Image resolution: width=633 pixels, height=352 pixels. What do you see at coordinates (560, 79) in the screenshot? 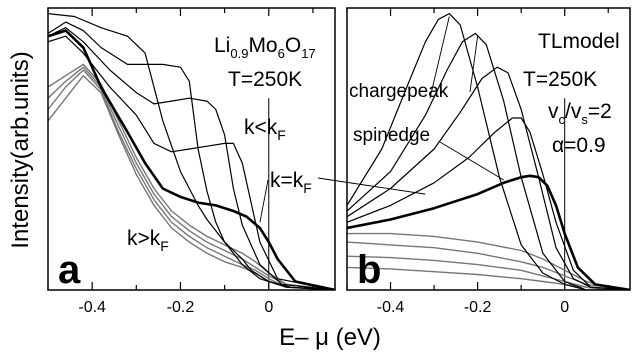
I see `panel-b-temperature: T=250K` at bounding box center [560, 79].